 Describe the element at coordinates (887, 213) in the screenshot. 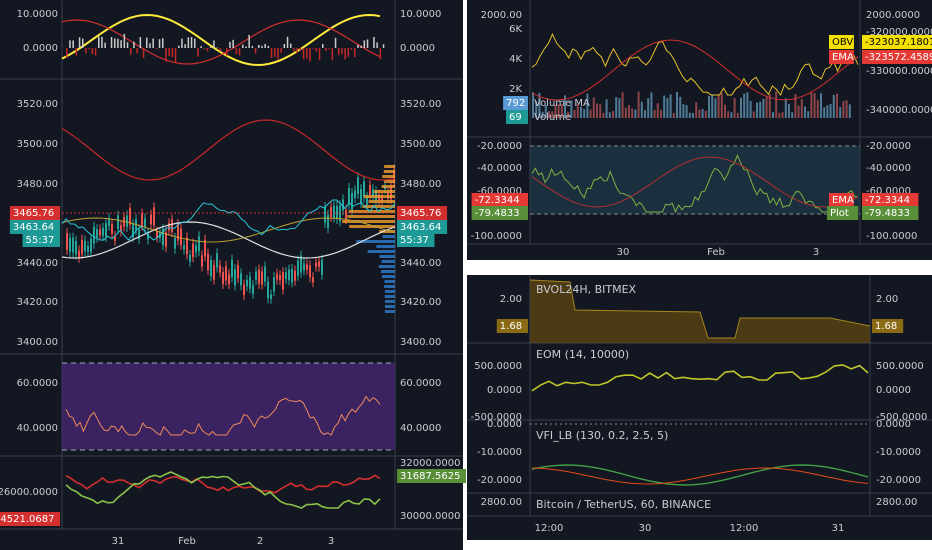

I see `badge-label: -79.4833` at that location.